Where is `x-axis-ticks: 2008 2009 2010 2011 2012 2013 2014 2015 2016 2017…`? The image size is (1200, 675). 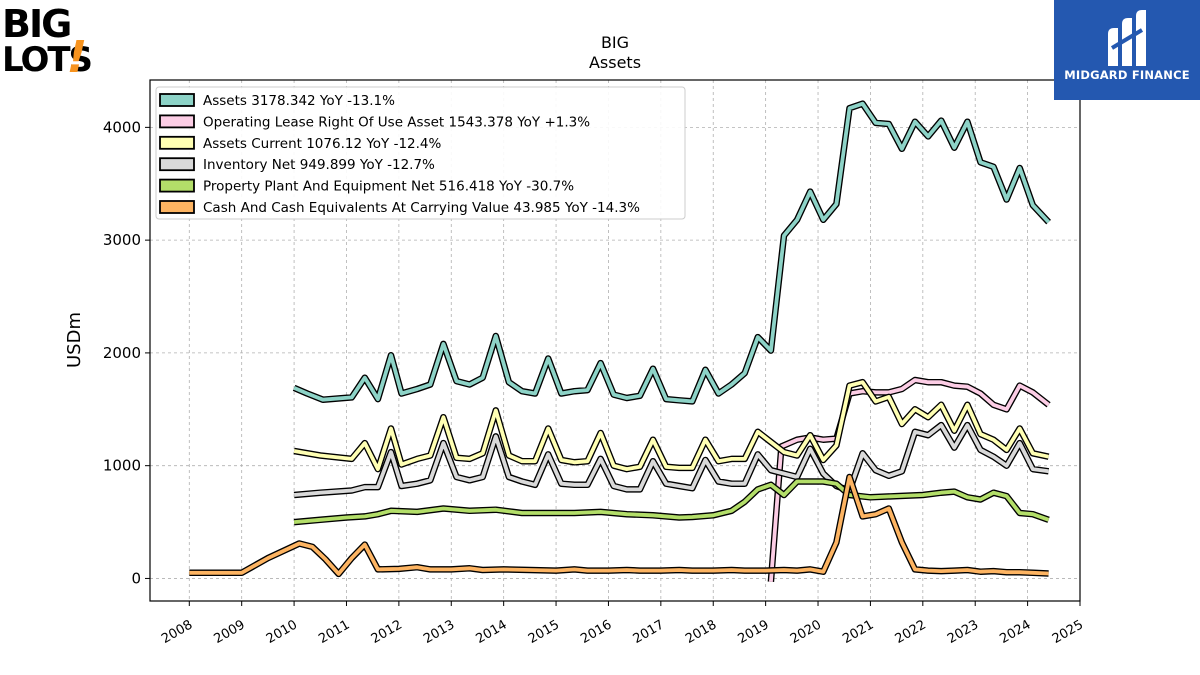 x-axis-ticks: 2008 2009 2010 2011 2012 2013 2014 2015 2016 2017… is located at coordinates (622, 624).